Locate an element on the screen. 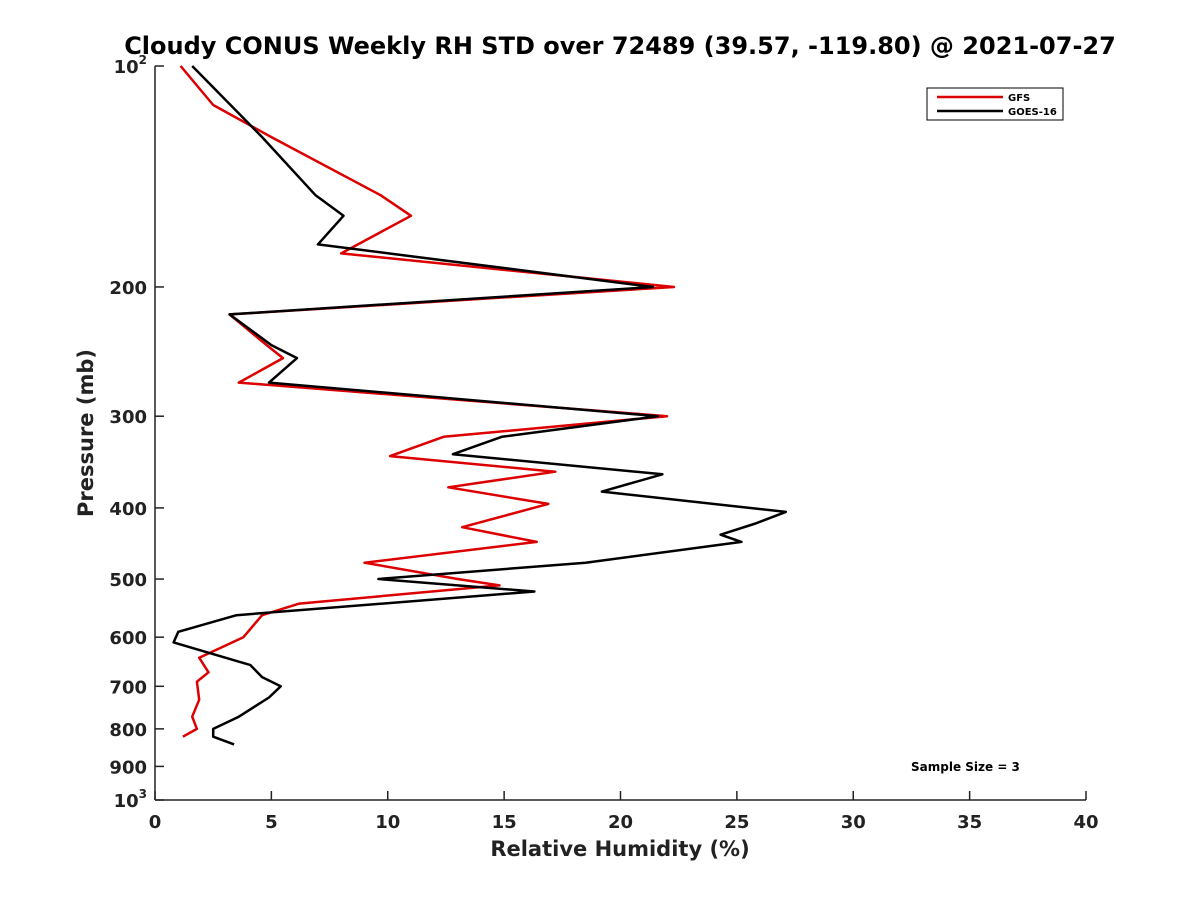 The width and height of the screenshot is (1200, 900). y-tick-label: 500 is located at coordinates (128, 580).